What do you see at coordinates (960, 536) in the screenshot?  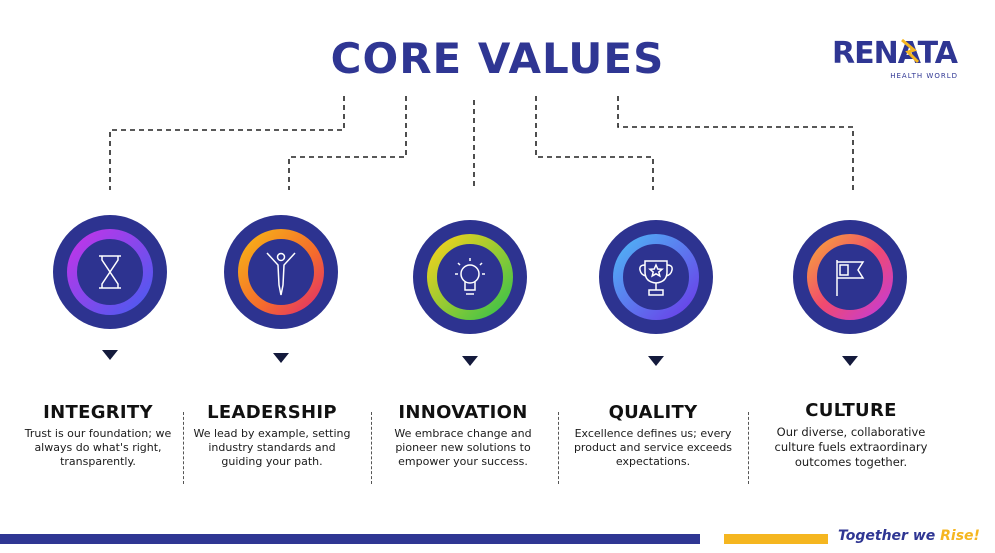 I see `tagline-part-3: Rise!` at bounding box center [960, 536].